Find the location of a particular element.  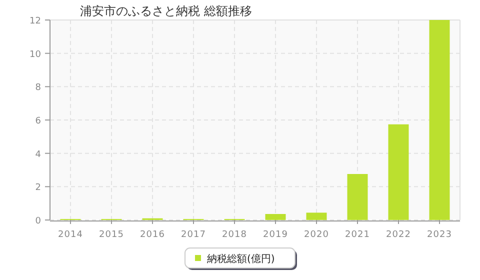

y-tick-label: 10 is located at coordinates (36, 55).